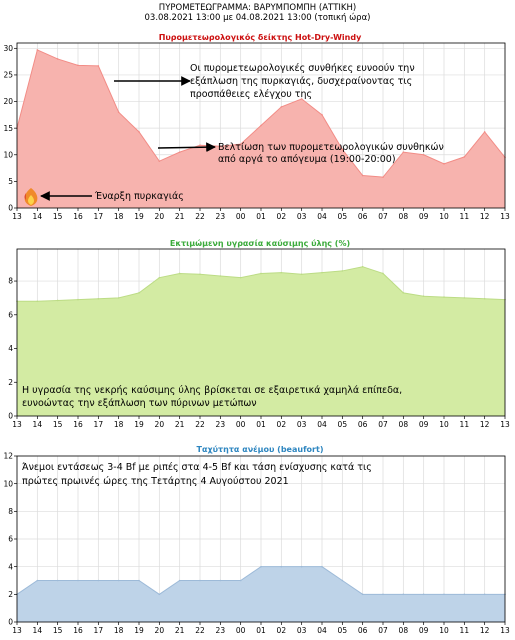 The height and width of the screenshot is (640, 515). Describe the element at coordinates (8, 48) in the screenshot. I see `y-tick-label: 30` at that location.